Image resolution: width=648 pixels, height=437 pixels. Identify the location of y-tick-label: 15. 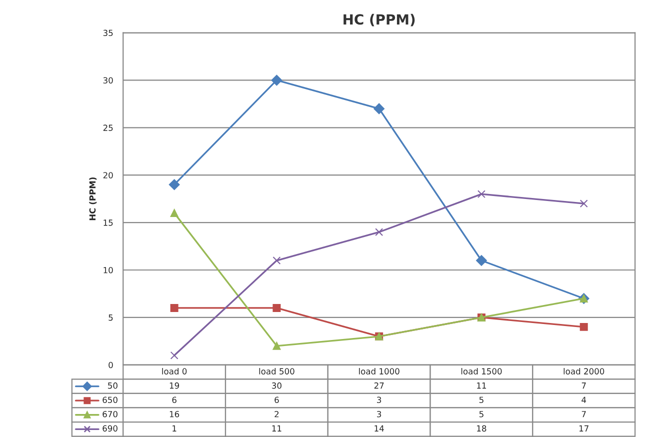
(108, 223).